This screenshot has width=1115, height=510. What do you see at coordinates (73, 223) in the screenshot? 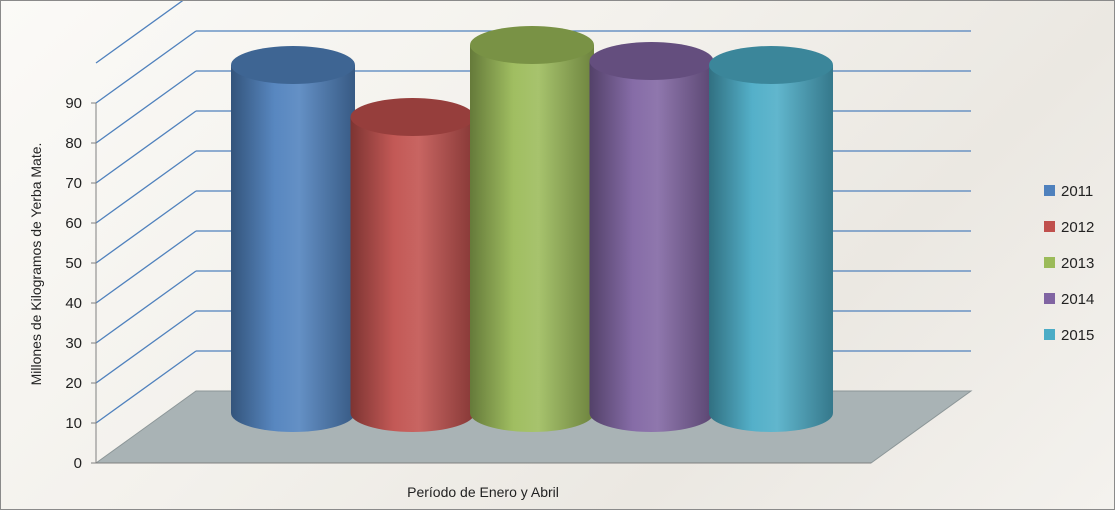
I see `y-tick-label: 60` at bounding box center [73, 223].